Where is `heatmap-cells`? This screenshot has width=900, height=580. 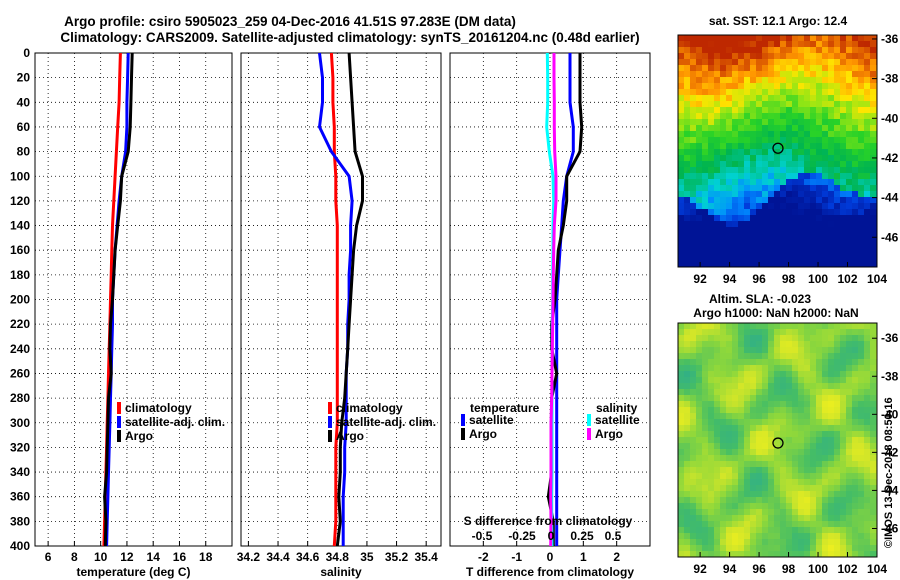 heatmap-cells is located at coordinates (778, 151).